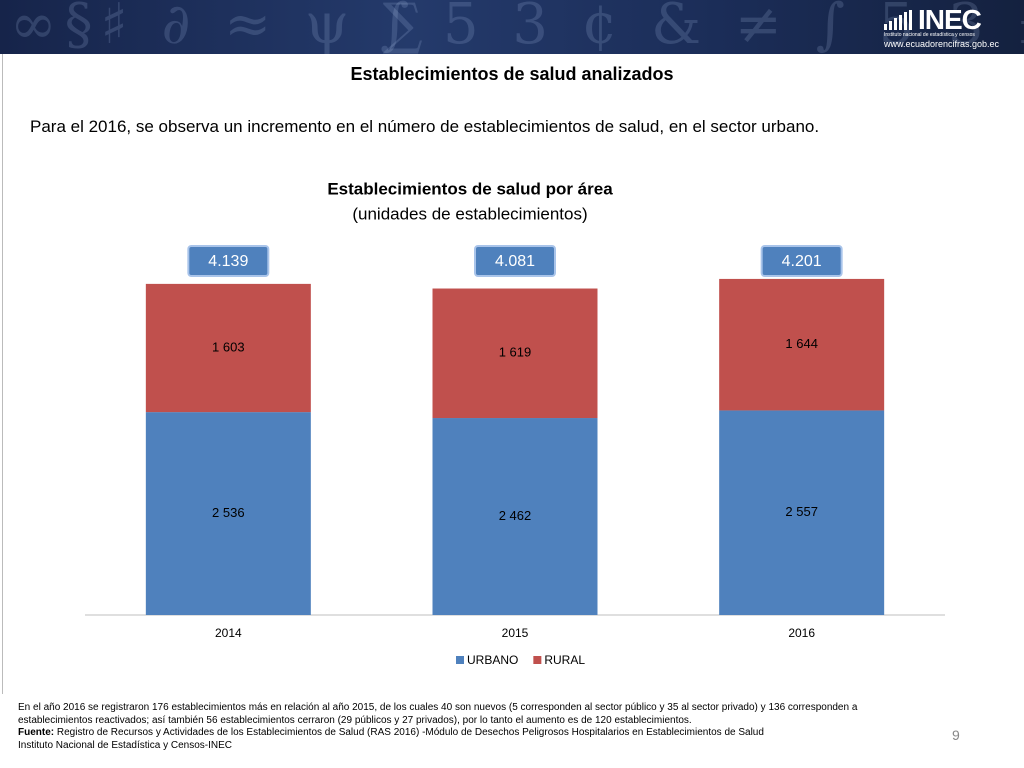  I want to click on header-decoration: ∞§♯ ∂ ≈ ψ ∑, so click(220, 27).